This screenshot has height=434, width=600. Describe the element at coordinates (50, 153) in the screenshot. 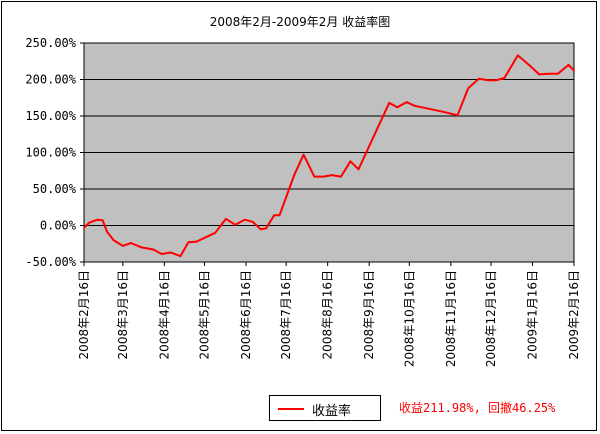

I see `y-tick-label: 100.00%` at that location.